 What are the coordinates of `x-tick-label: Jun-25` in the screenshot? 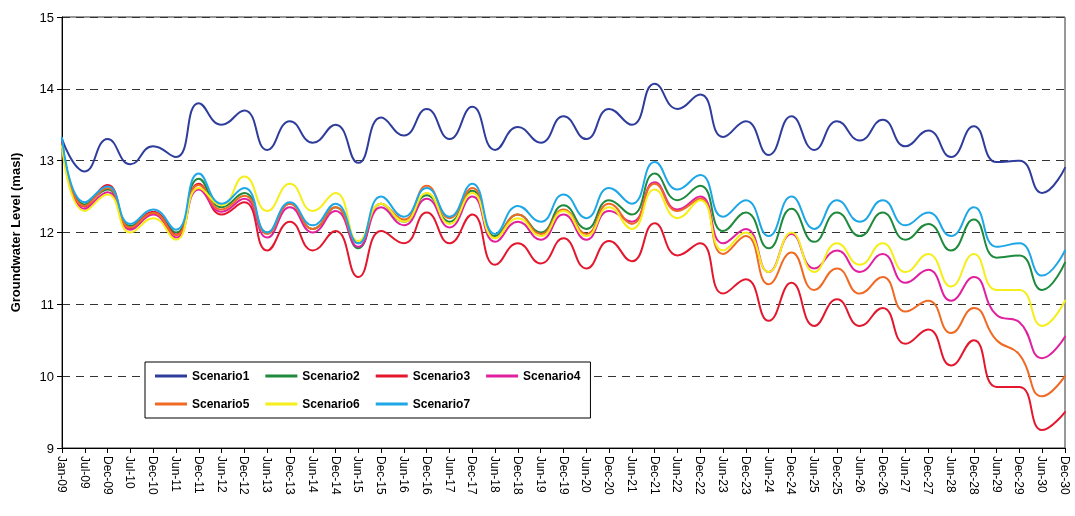 It's located at (814, 475).